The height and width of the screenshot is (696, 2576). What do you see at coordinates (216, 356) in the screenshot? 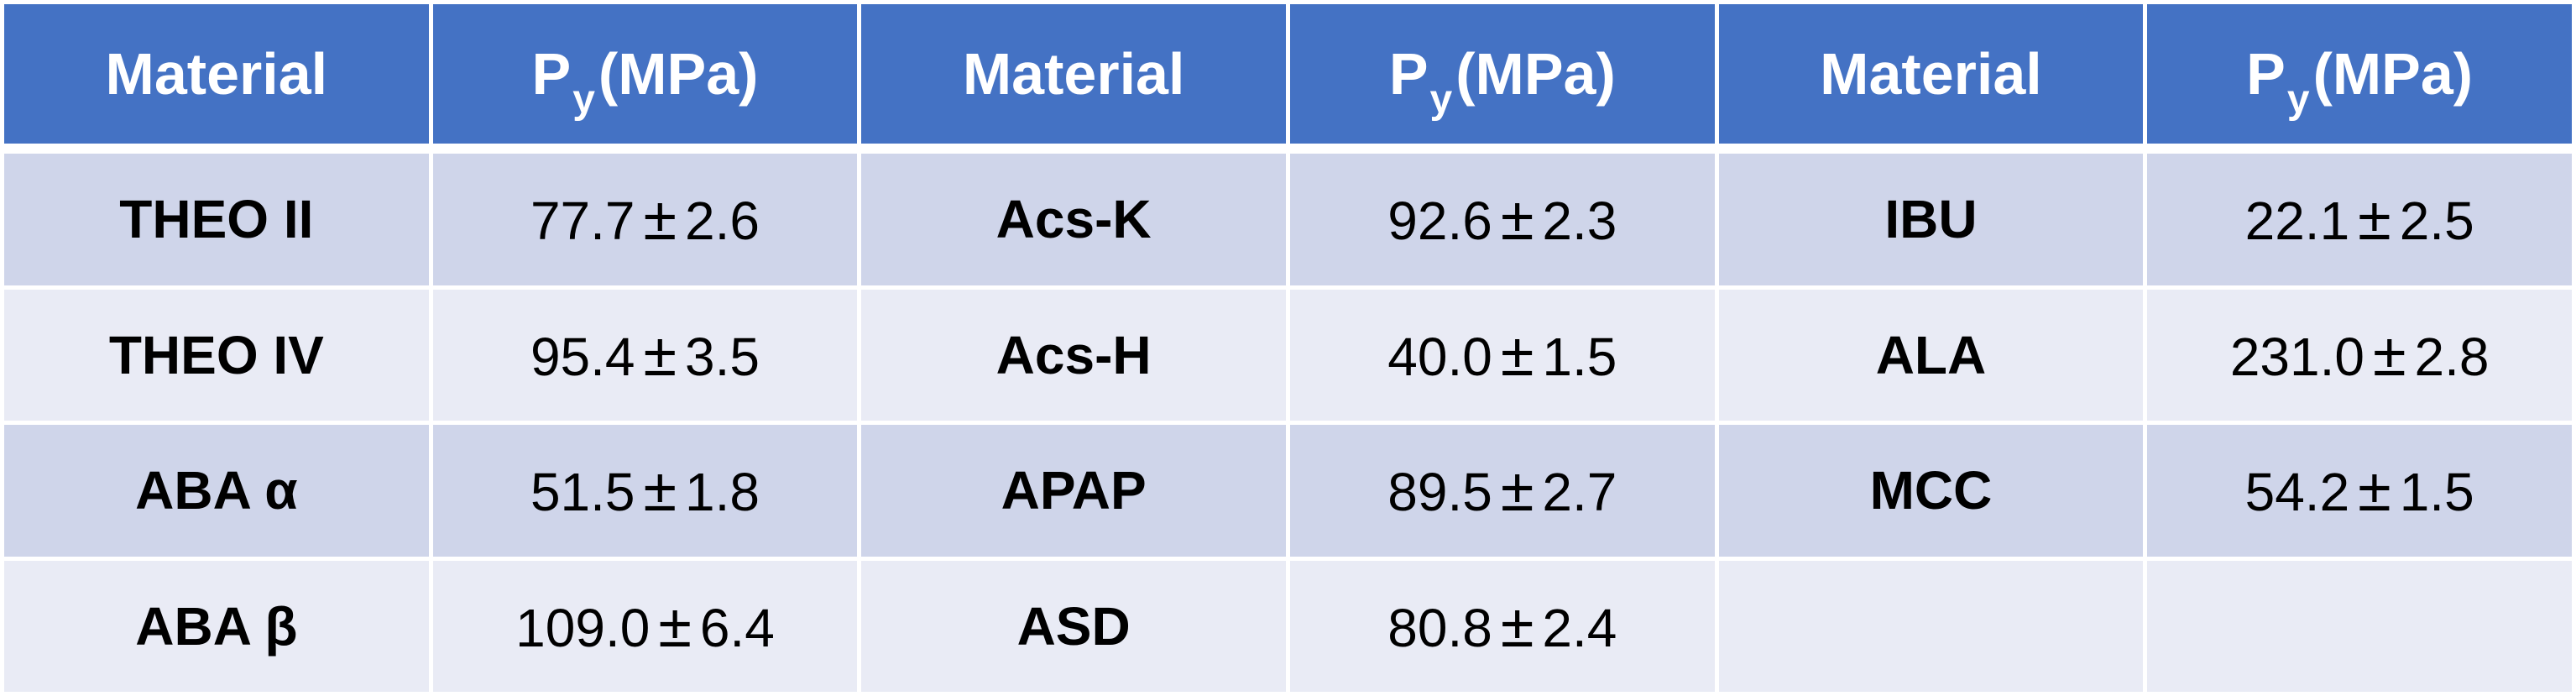
I see `material-cell: THEO IV` at bounding box center [216, 356].